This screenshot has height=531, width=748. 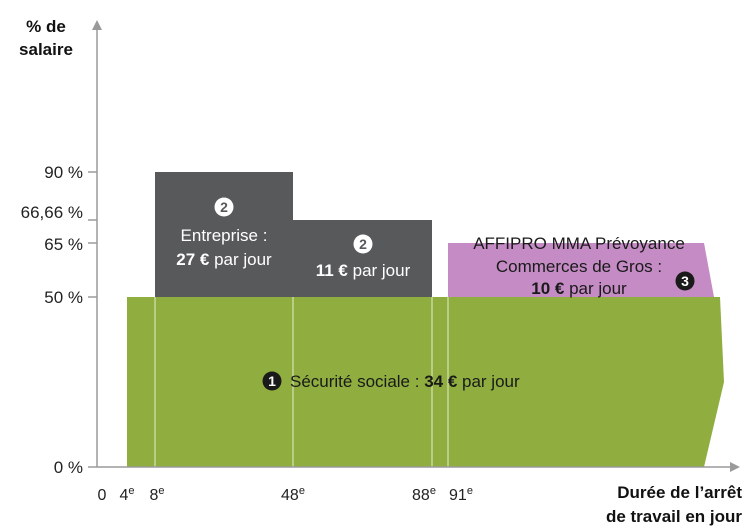 I want to click on marker-entreprise-66-circle, so click(x=363, y=244).